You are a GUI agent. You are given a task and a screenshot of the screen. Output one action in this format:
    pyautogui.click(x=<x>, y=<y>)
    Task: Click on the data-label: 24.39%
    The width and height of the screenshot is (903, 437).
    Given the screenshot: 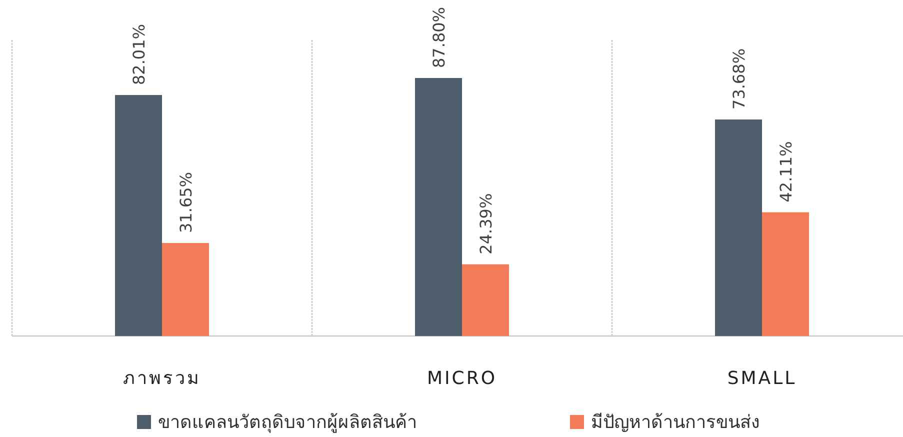 What is the action you would take?
    pyautogui.click(x=486, y=223)
    